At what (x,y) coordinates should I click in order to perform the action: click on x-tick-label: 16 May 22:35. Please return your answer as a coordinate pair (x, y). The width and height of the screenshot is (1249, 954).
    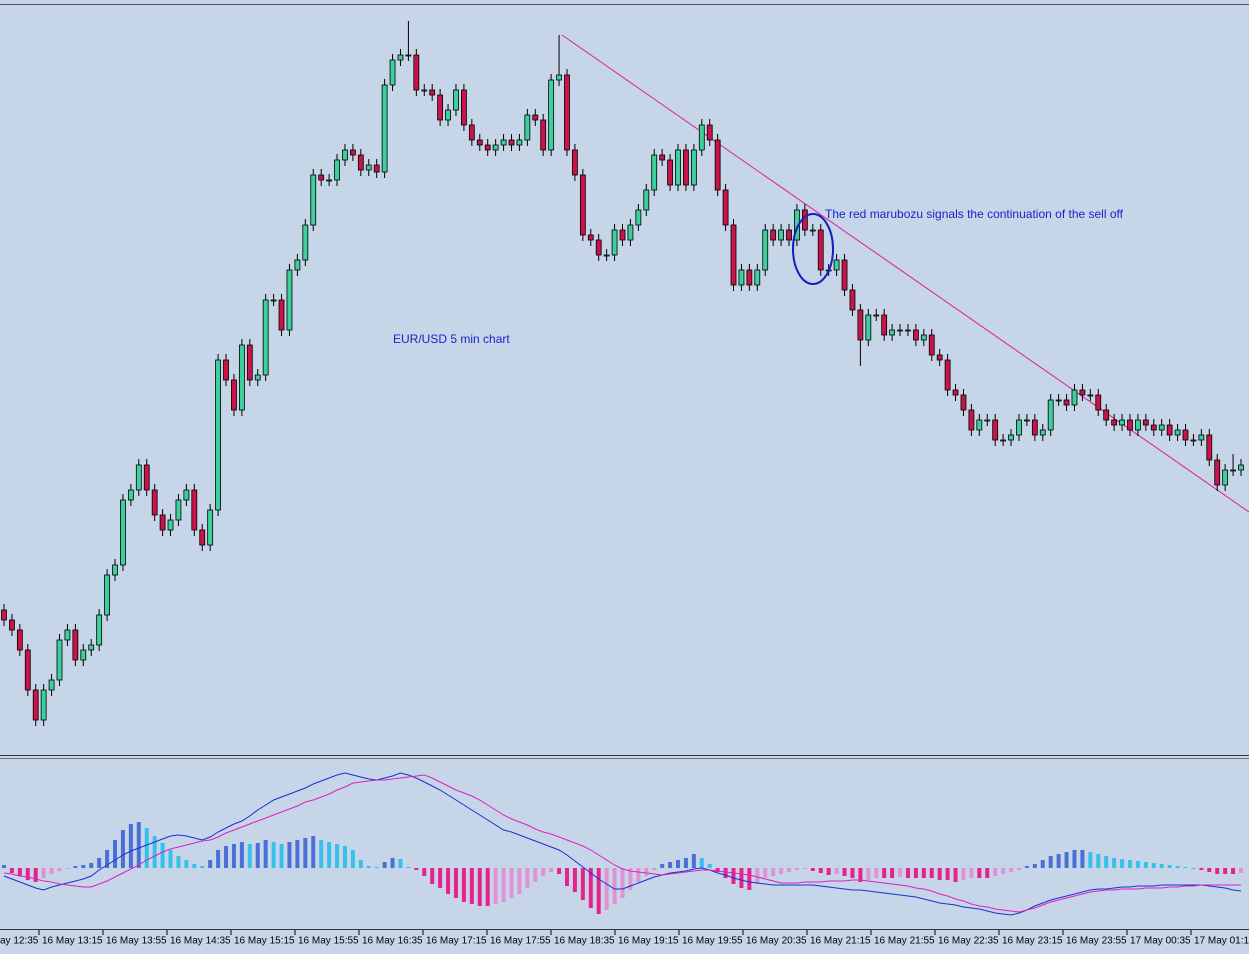
    Looking at the image, I should click on (968, 941).